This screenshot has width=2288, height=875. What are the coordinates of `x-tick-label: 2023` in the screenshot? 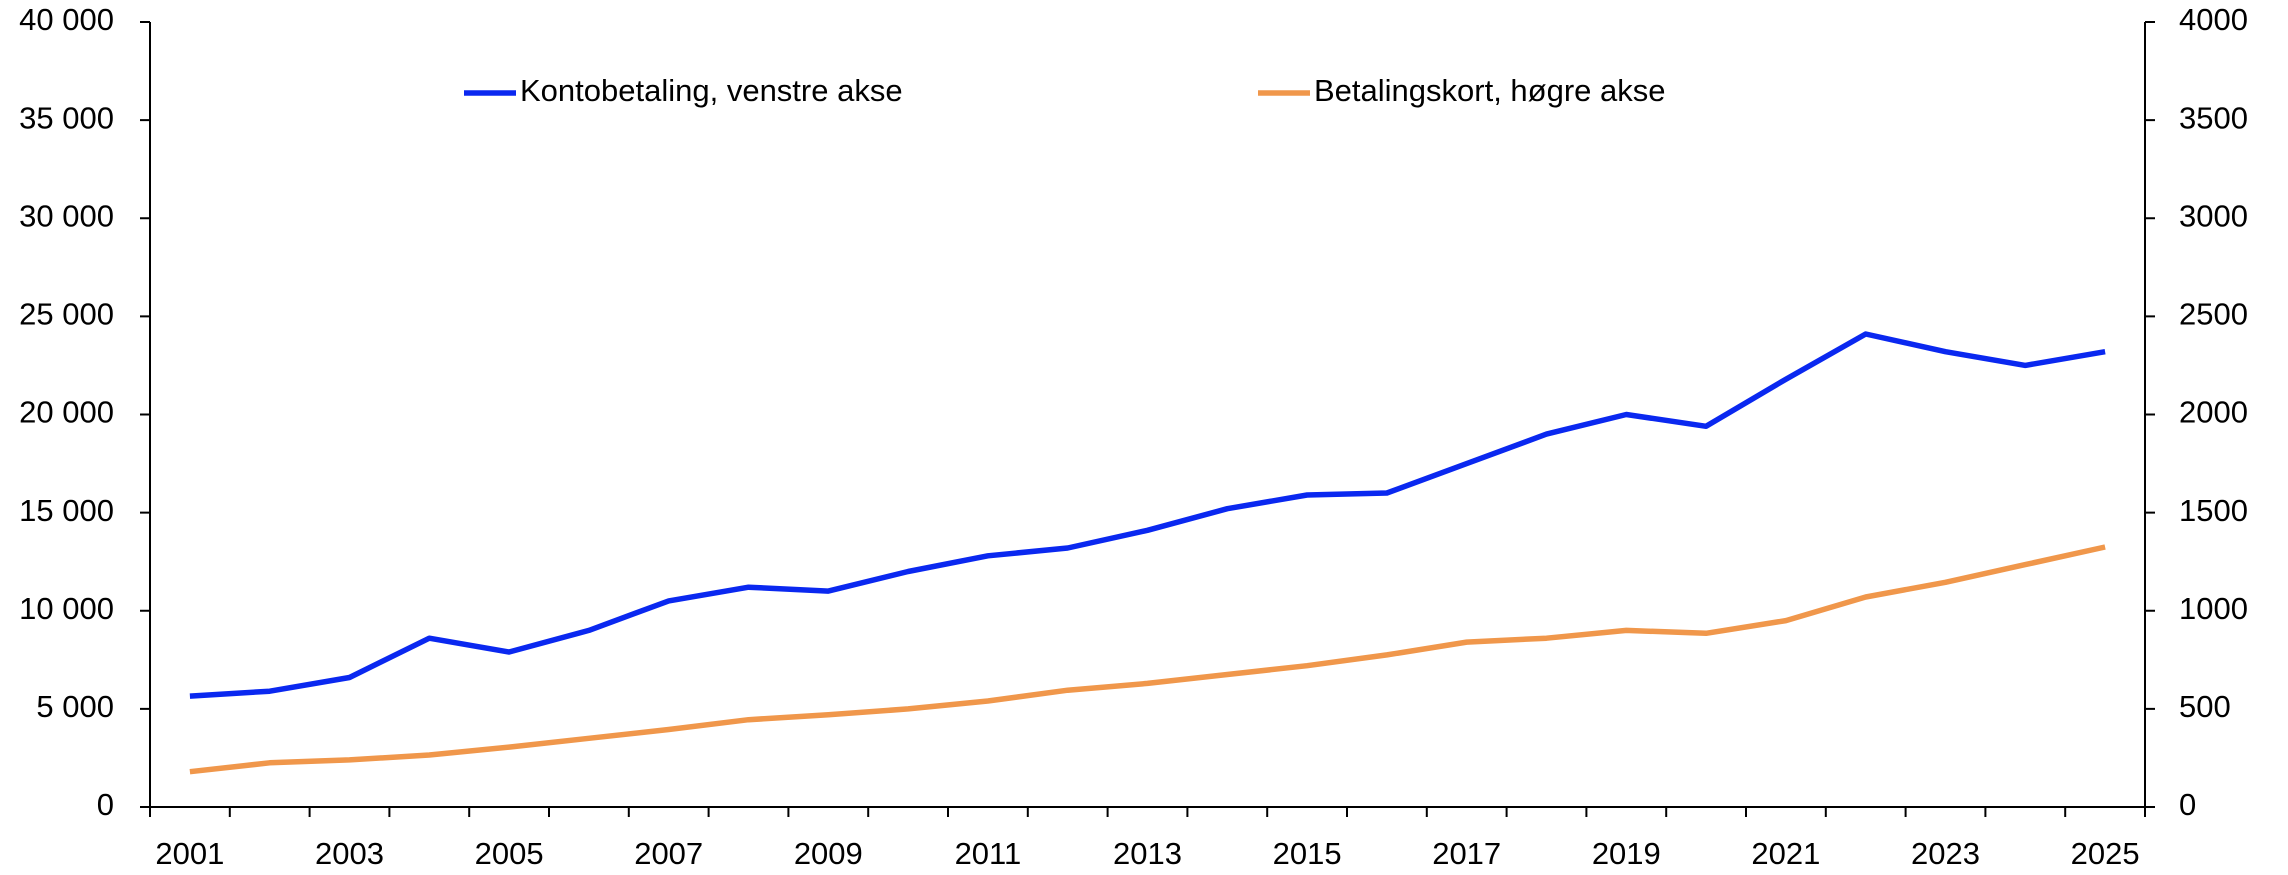 It's located at (1945, 853).